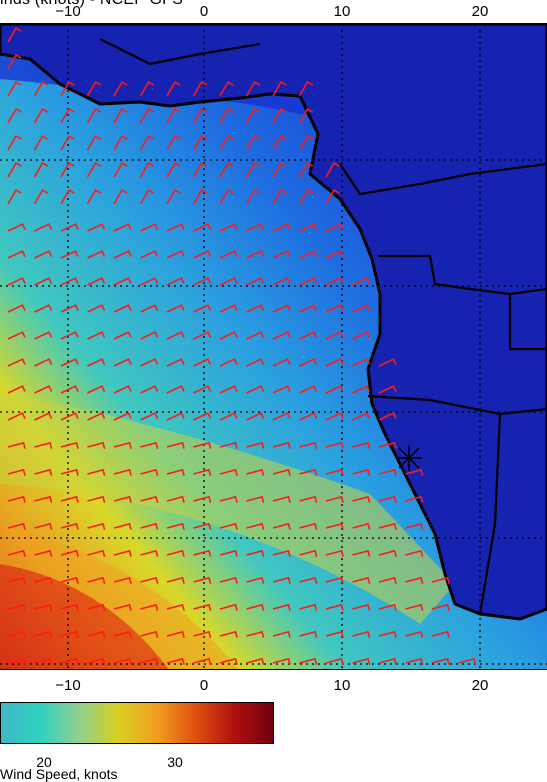 This screenshot has width=547, height=782. Describe the element at coordinates (91, 4) in the screenshot. I see `map-title: inds (knots) - NCEP GFS` at that location.